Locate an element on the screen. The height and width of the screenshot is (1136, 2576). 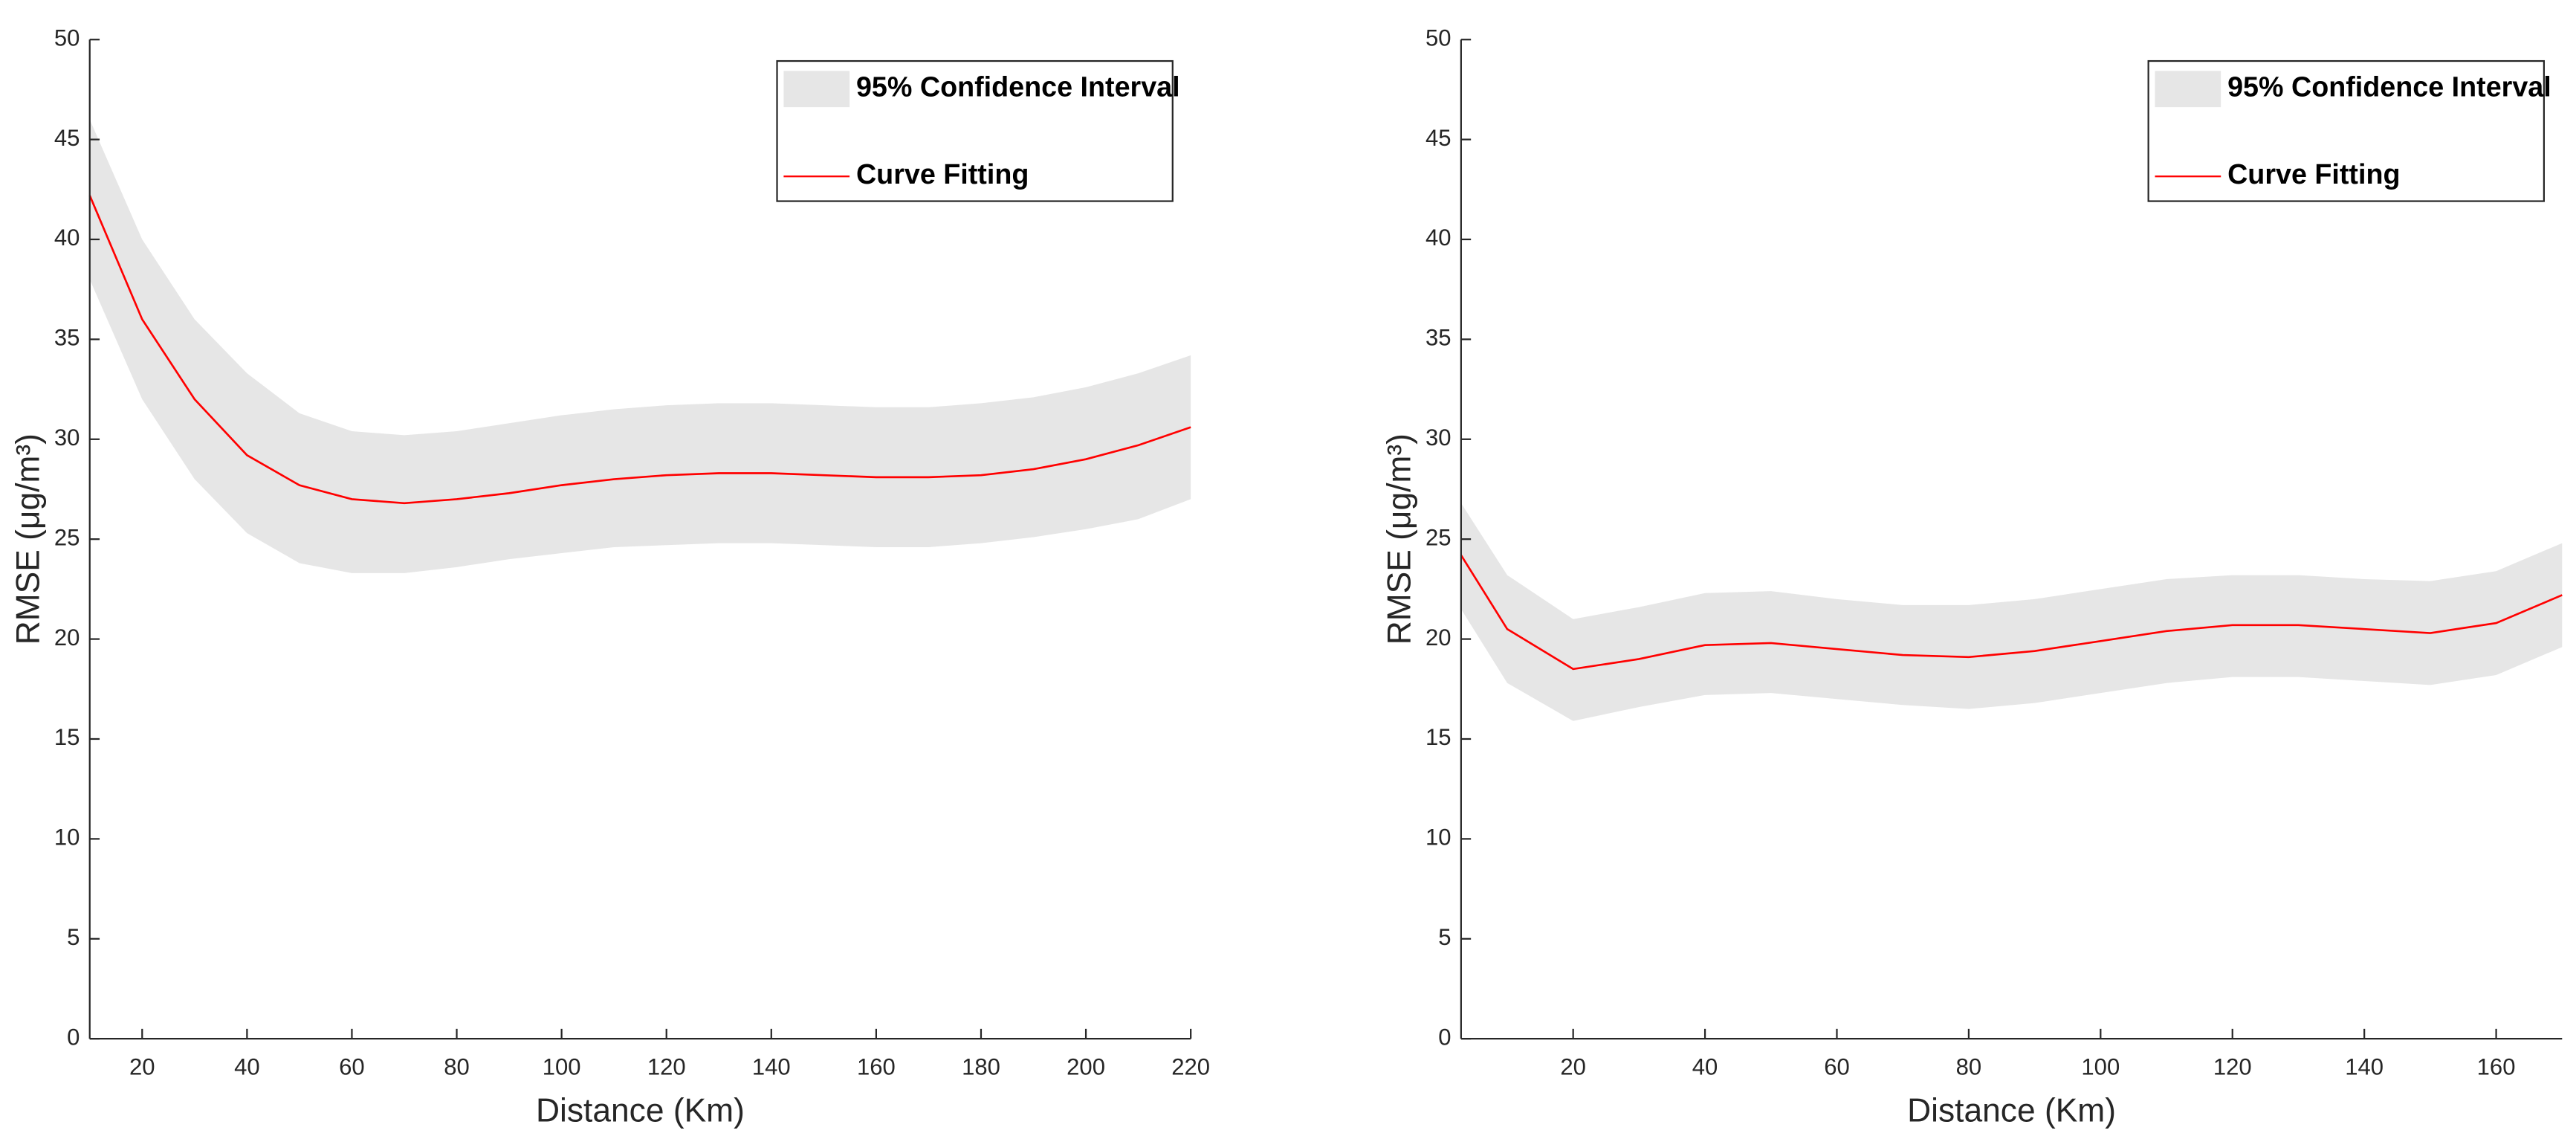
x-tick-label: 200 is located at coordinates (1086, 1066).